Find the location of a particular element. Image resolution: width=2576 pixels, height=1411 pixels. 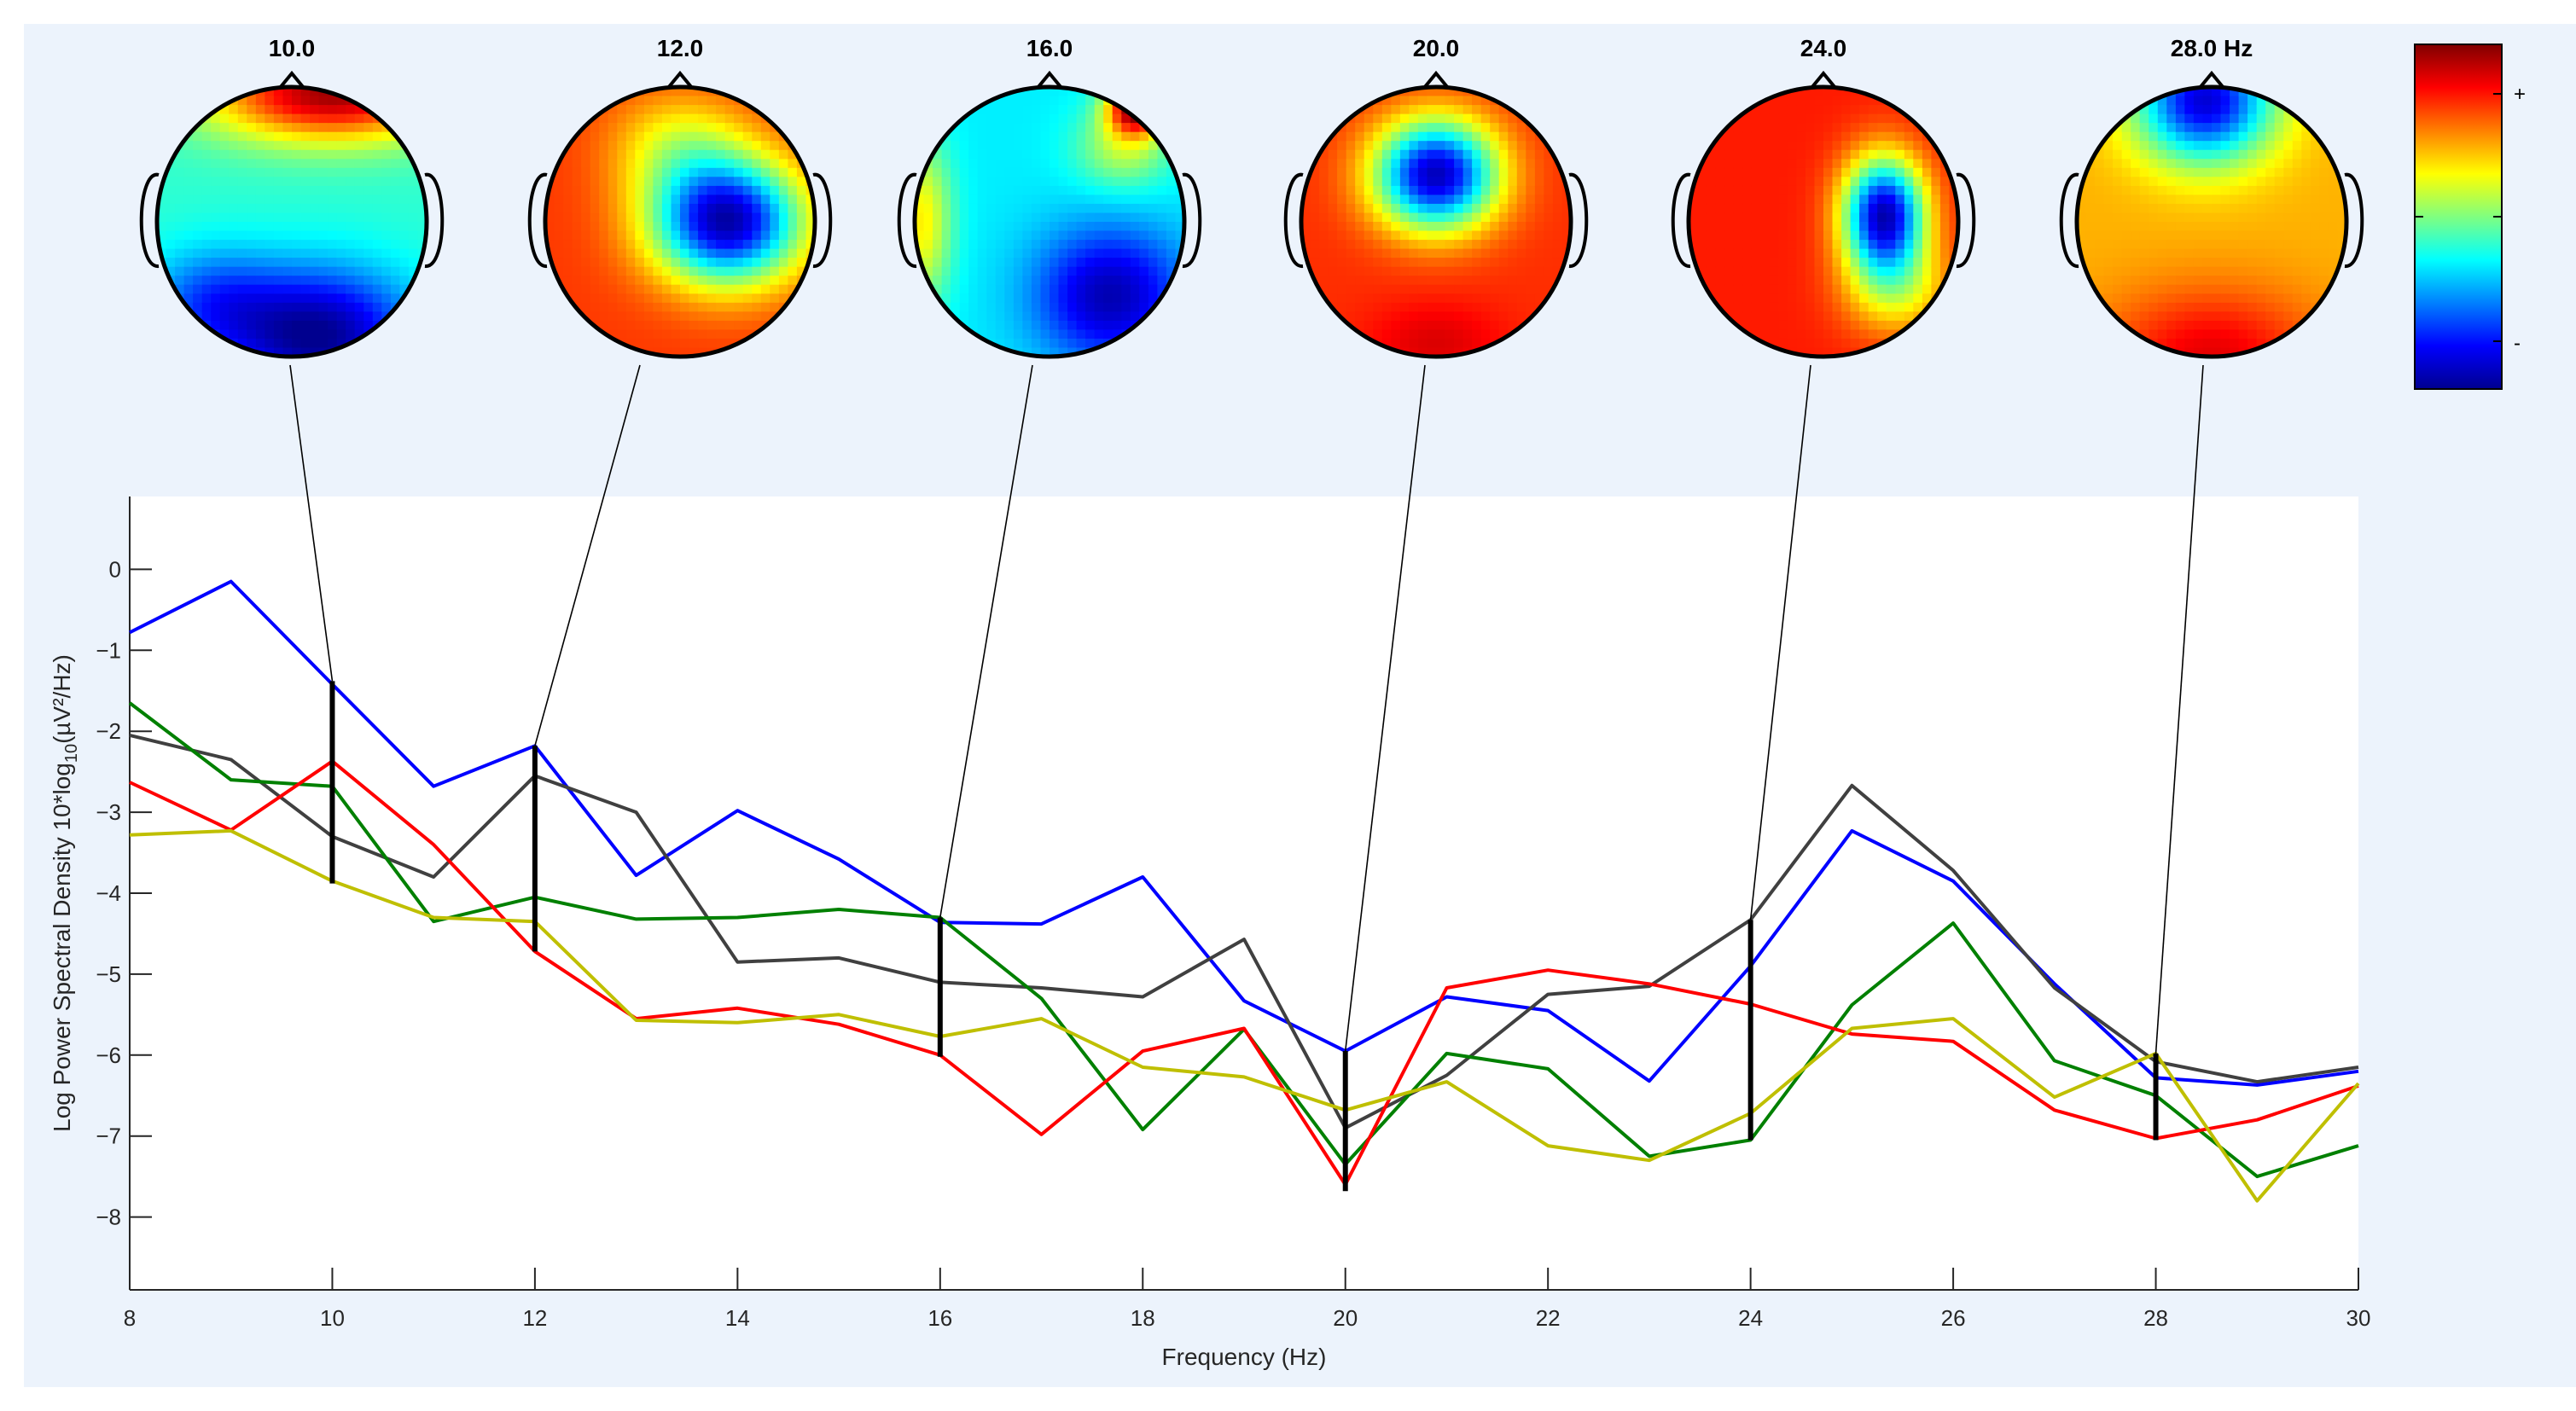

x-tick-label: 14 is located at coordinates (737, 1318).